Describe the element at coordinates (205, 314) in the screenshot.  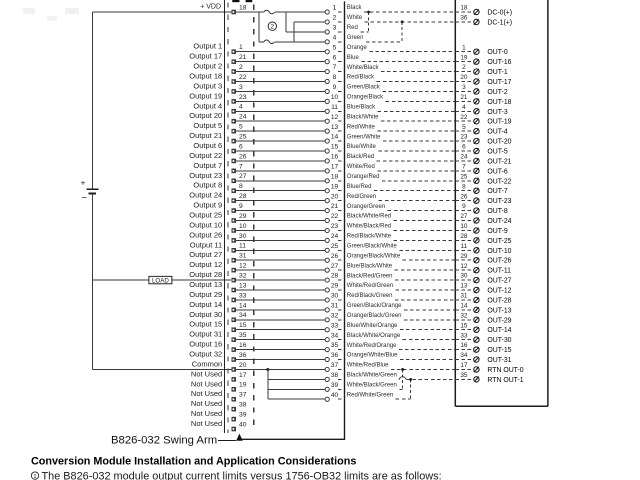
I see `svg-text: Output 30` at that location.